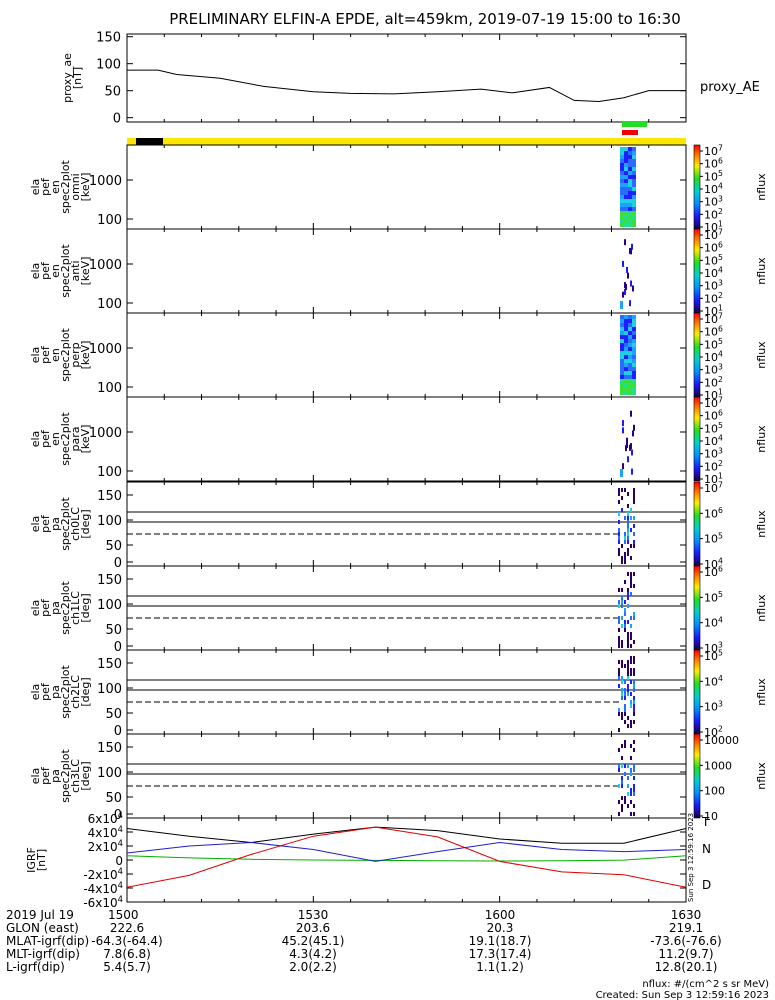  I want to click on colorbar-tick-label: 10⁴, so click(713, 273).